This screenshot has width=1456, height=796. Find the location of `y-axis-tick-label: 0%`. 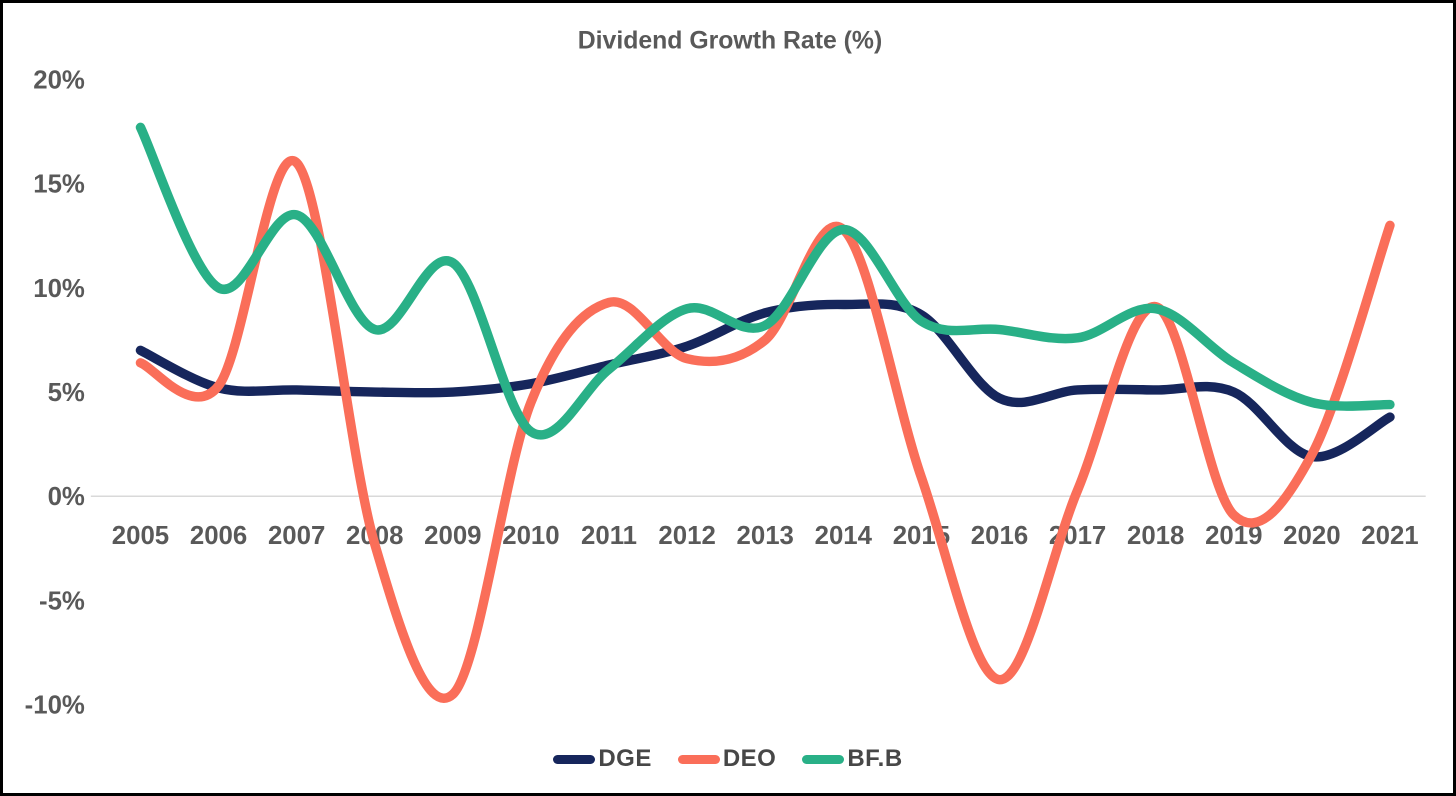

y-axis-tick-label: 0% is located at coordinates (66, 497).